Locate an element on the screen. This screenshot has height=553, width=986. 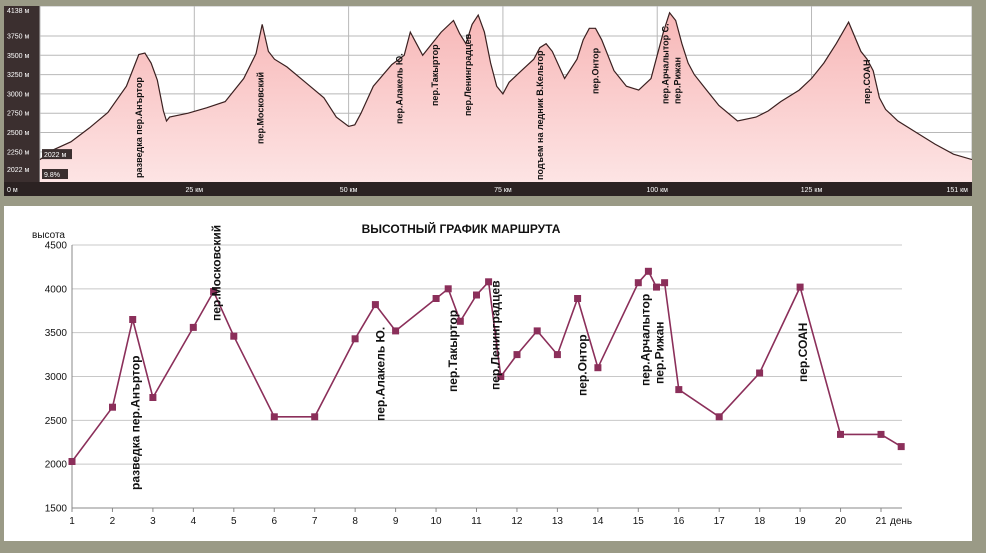
pass-annotation: пер.Такыртор is located at coordinates (453, 351).